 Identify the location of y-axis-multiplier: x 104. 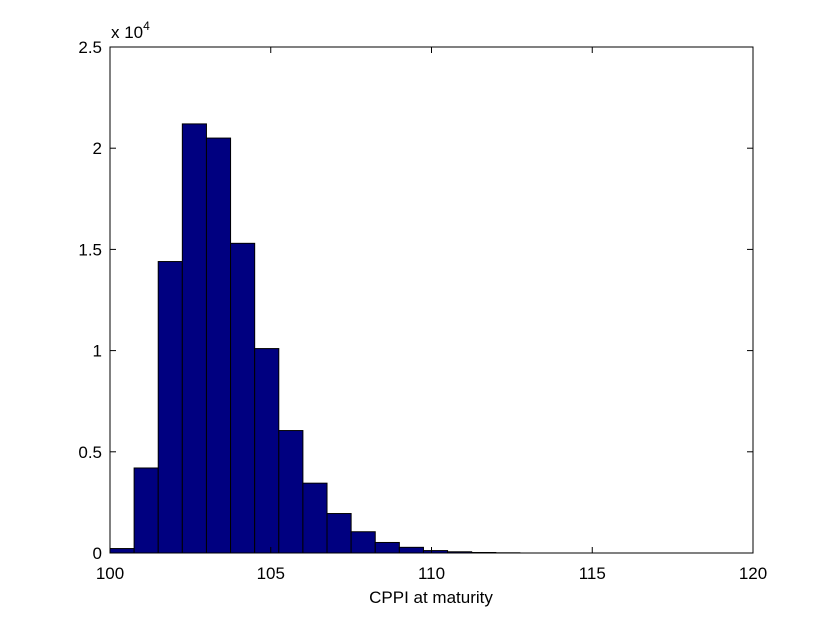
(130, 30).